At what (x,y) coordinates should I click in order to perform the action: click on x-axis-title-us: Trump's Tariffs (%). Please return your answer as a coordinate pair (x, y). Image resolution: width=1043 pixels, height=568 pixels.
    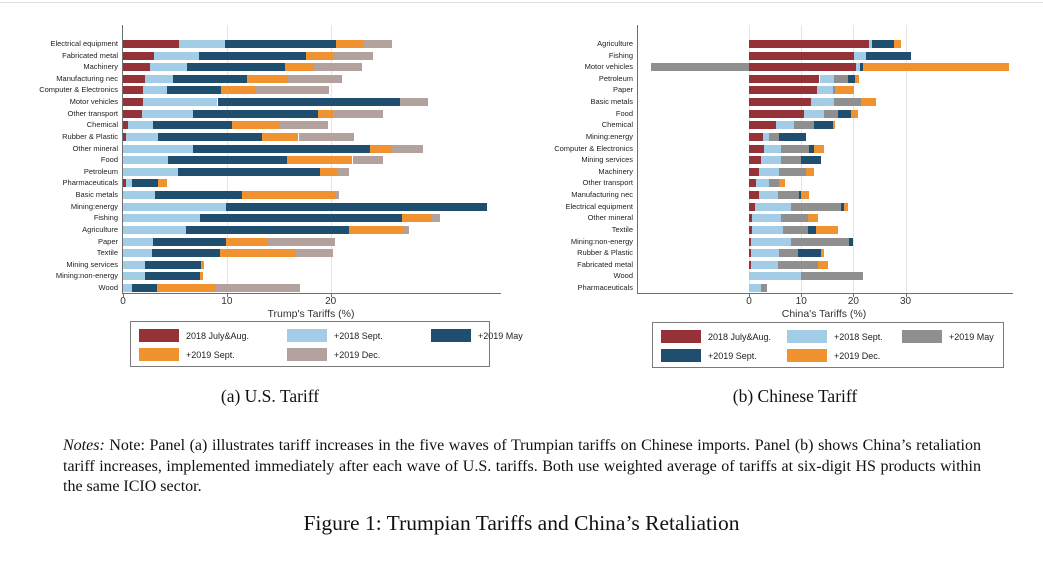
    Looking at the image, I should click on (311, 314).